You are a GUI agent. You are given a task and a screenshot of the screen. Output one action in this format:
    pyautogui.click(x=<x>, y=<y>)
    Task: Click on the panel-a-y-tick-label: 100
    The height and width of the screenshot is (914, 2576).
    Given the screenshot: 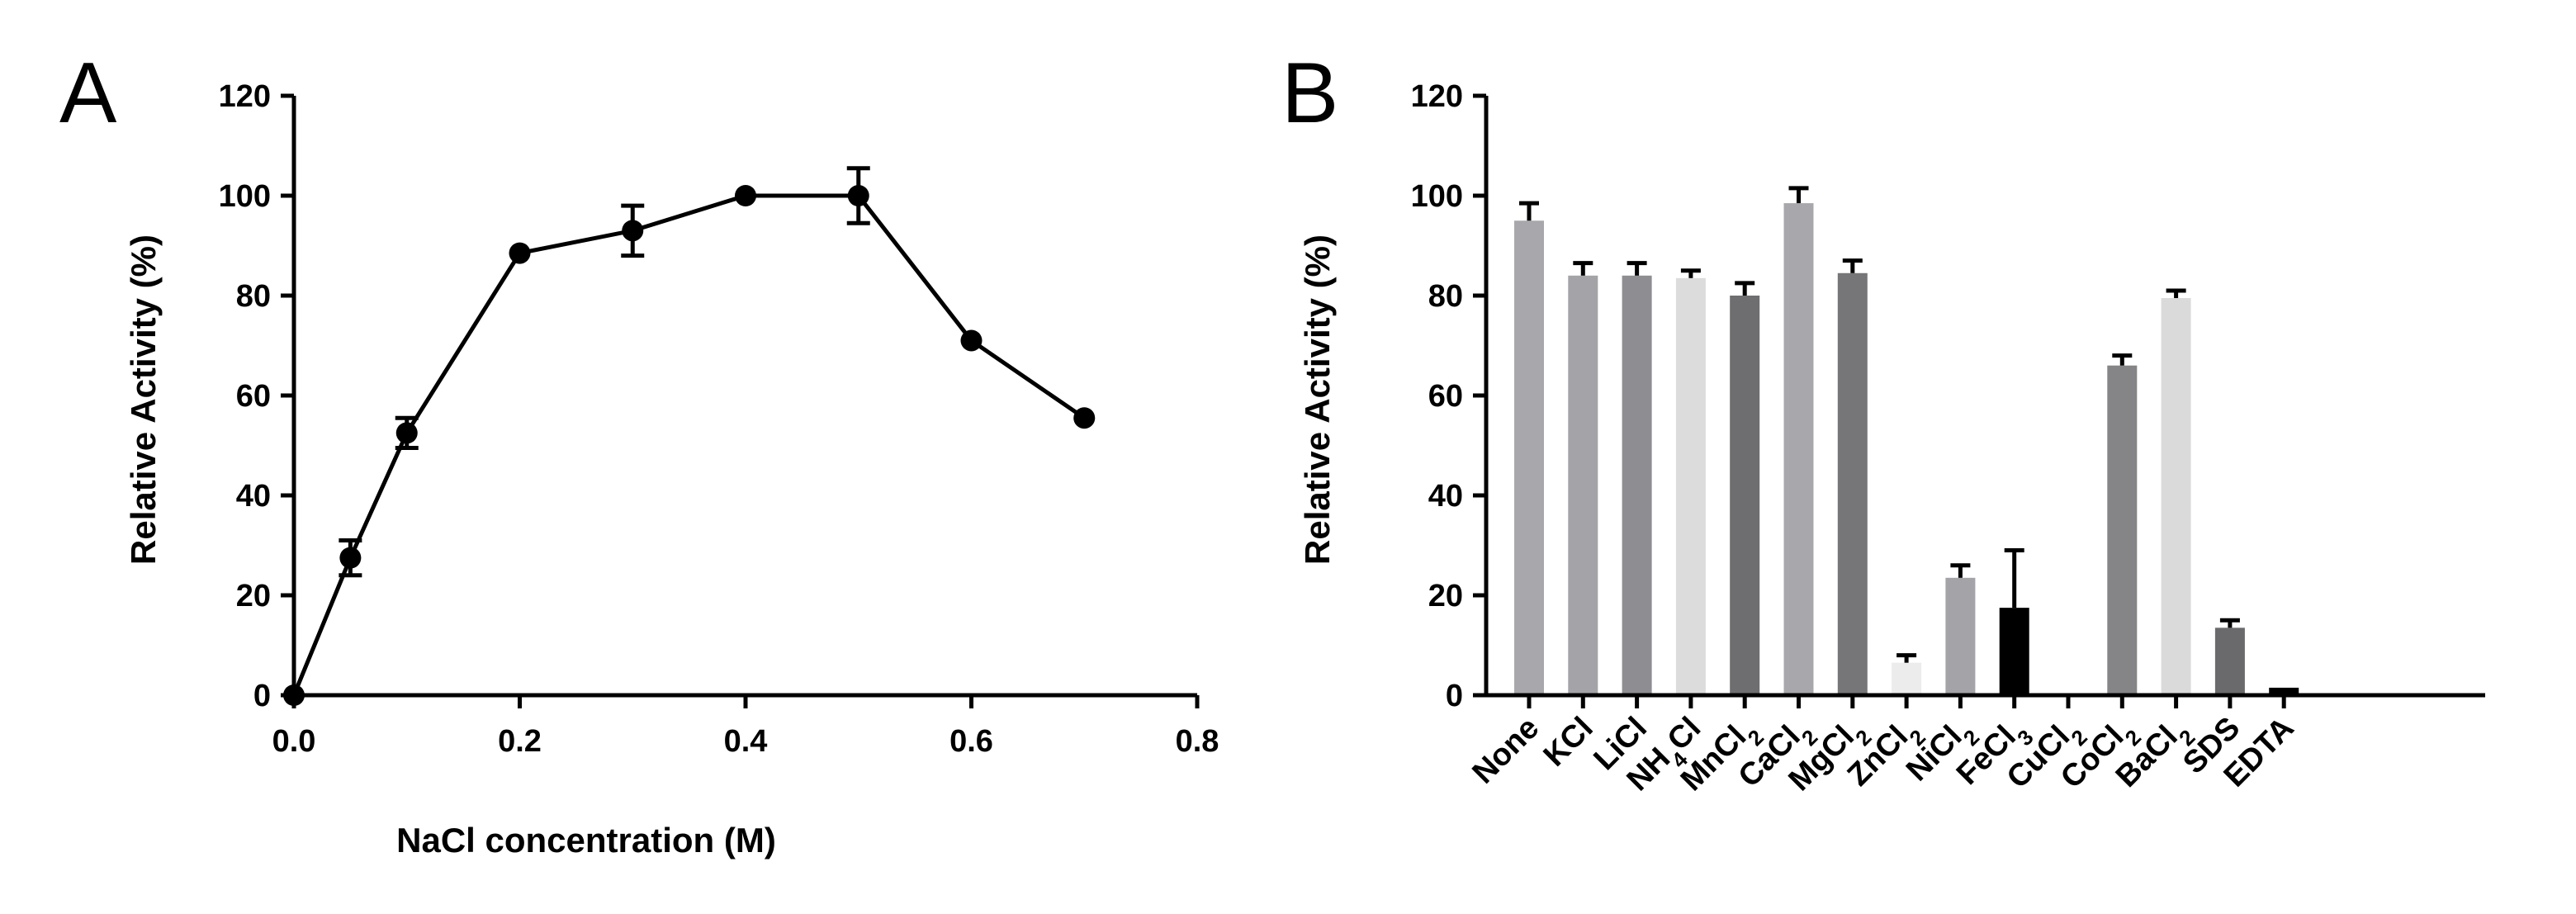 What is the action you would take?
    pyautogui.click(x=245, y=196)
    